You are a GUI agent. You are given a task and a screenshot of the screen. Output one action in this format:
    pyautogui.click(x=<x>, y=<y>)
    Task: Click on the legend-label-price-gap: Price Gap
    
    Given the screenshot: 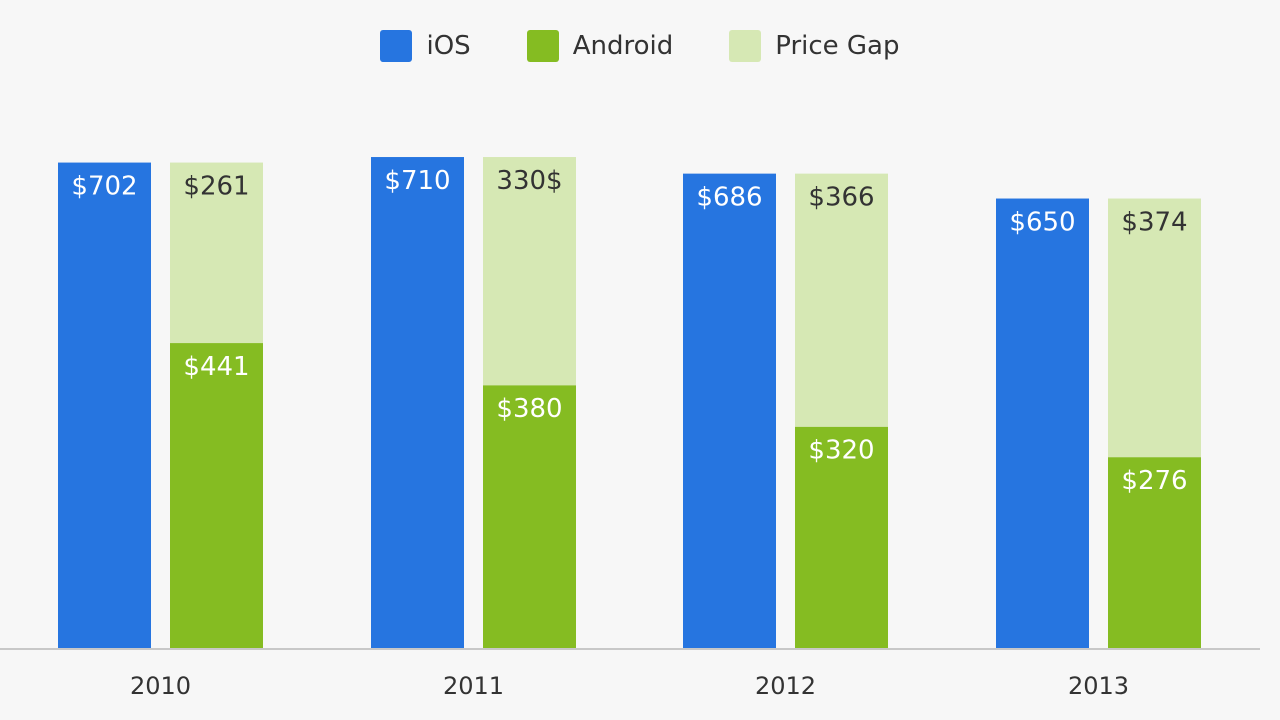 What is the action you would take?
    pyautogui.click(x=837, y=46)
    